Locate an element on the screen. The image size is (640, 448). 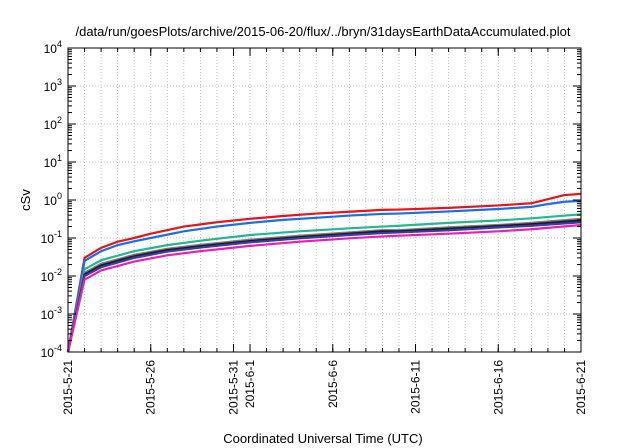
x-tick-label: 2015-6-6 is located at coordinates (333, 384).